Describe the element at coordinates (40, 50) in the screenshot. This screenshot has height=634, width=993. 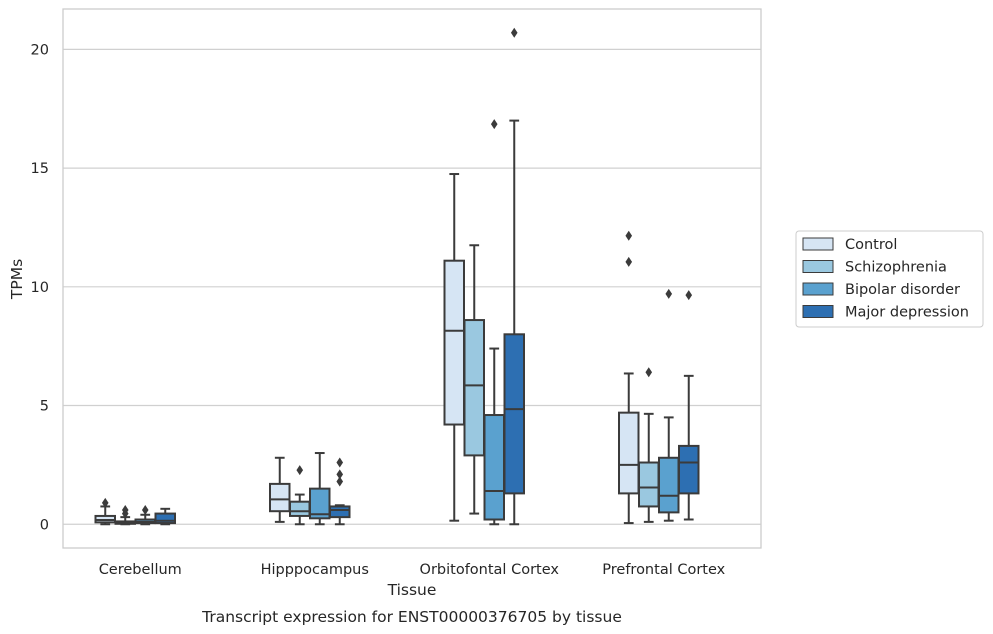
I see `y-tick-label-4: 20` at that location.